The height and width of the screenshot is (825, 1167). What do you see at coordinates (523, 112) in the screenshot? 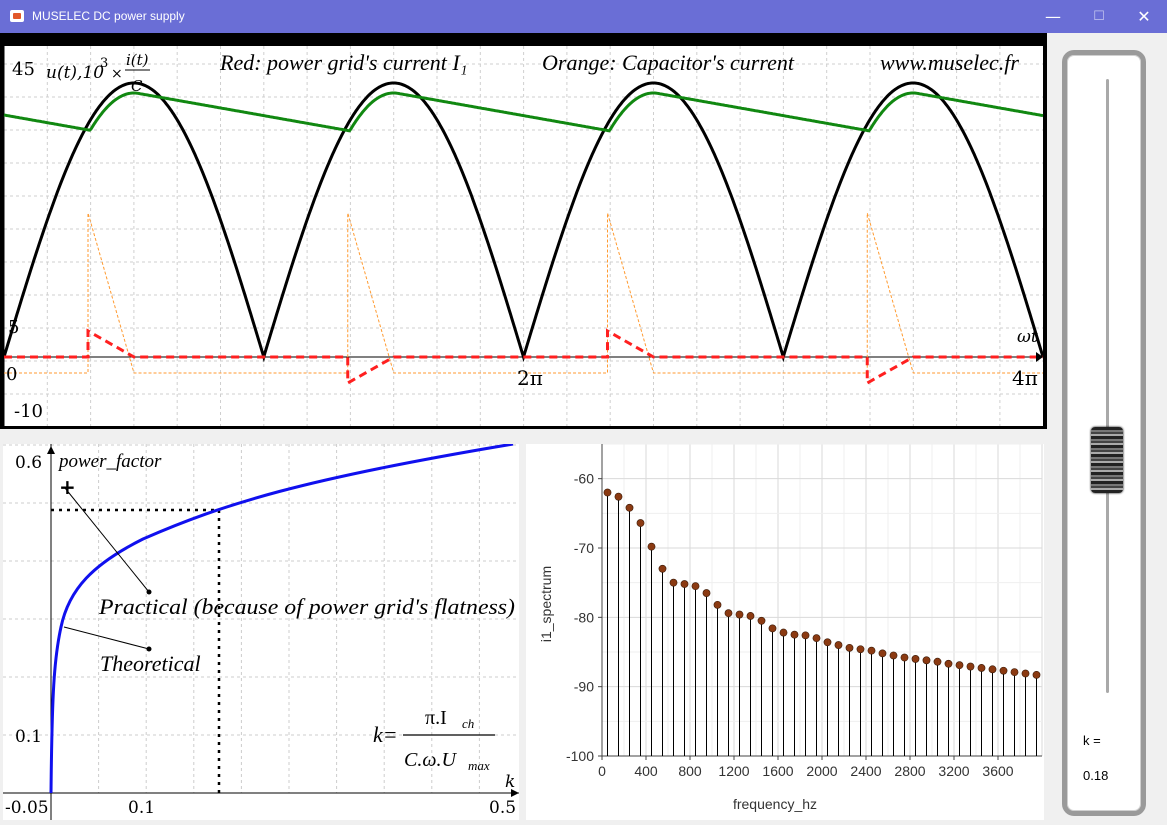
I see `output-voltage-curve` at bounding box center [523, 112].